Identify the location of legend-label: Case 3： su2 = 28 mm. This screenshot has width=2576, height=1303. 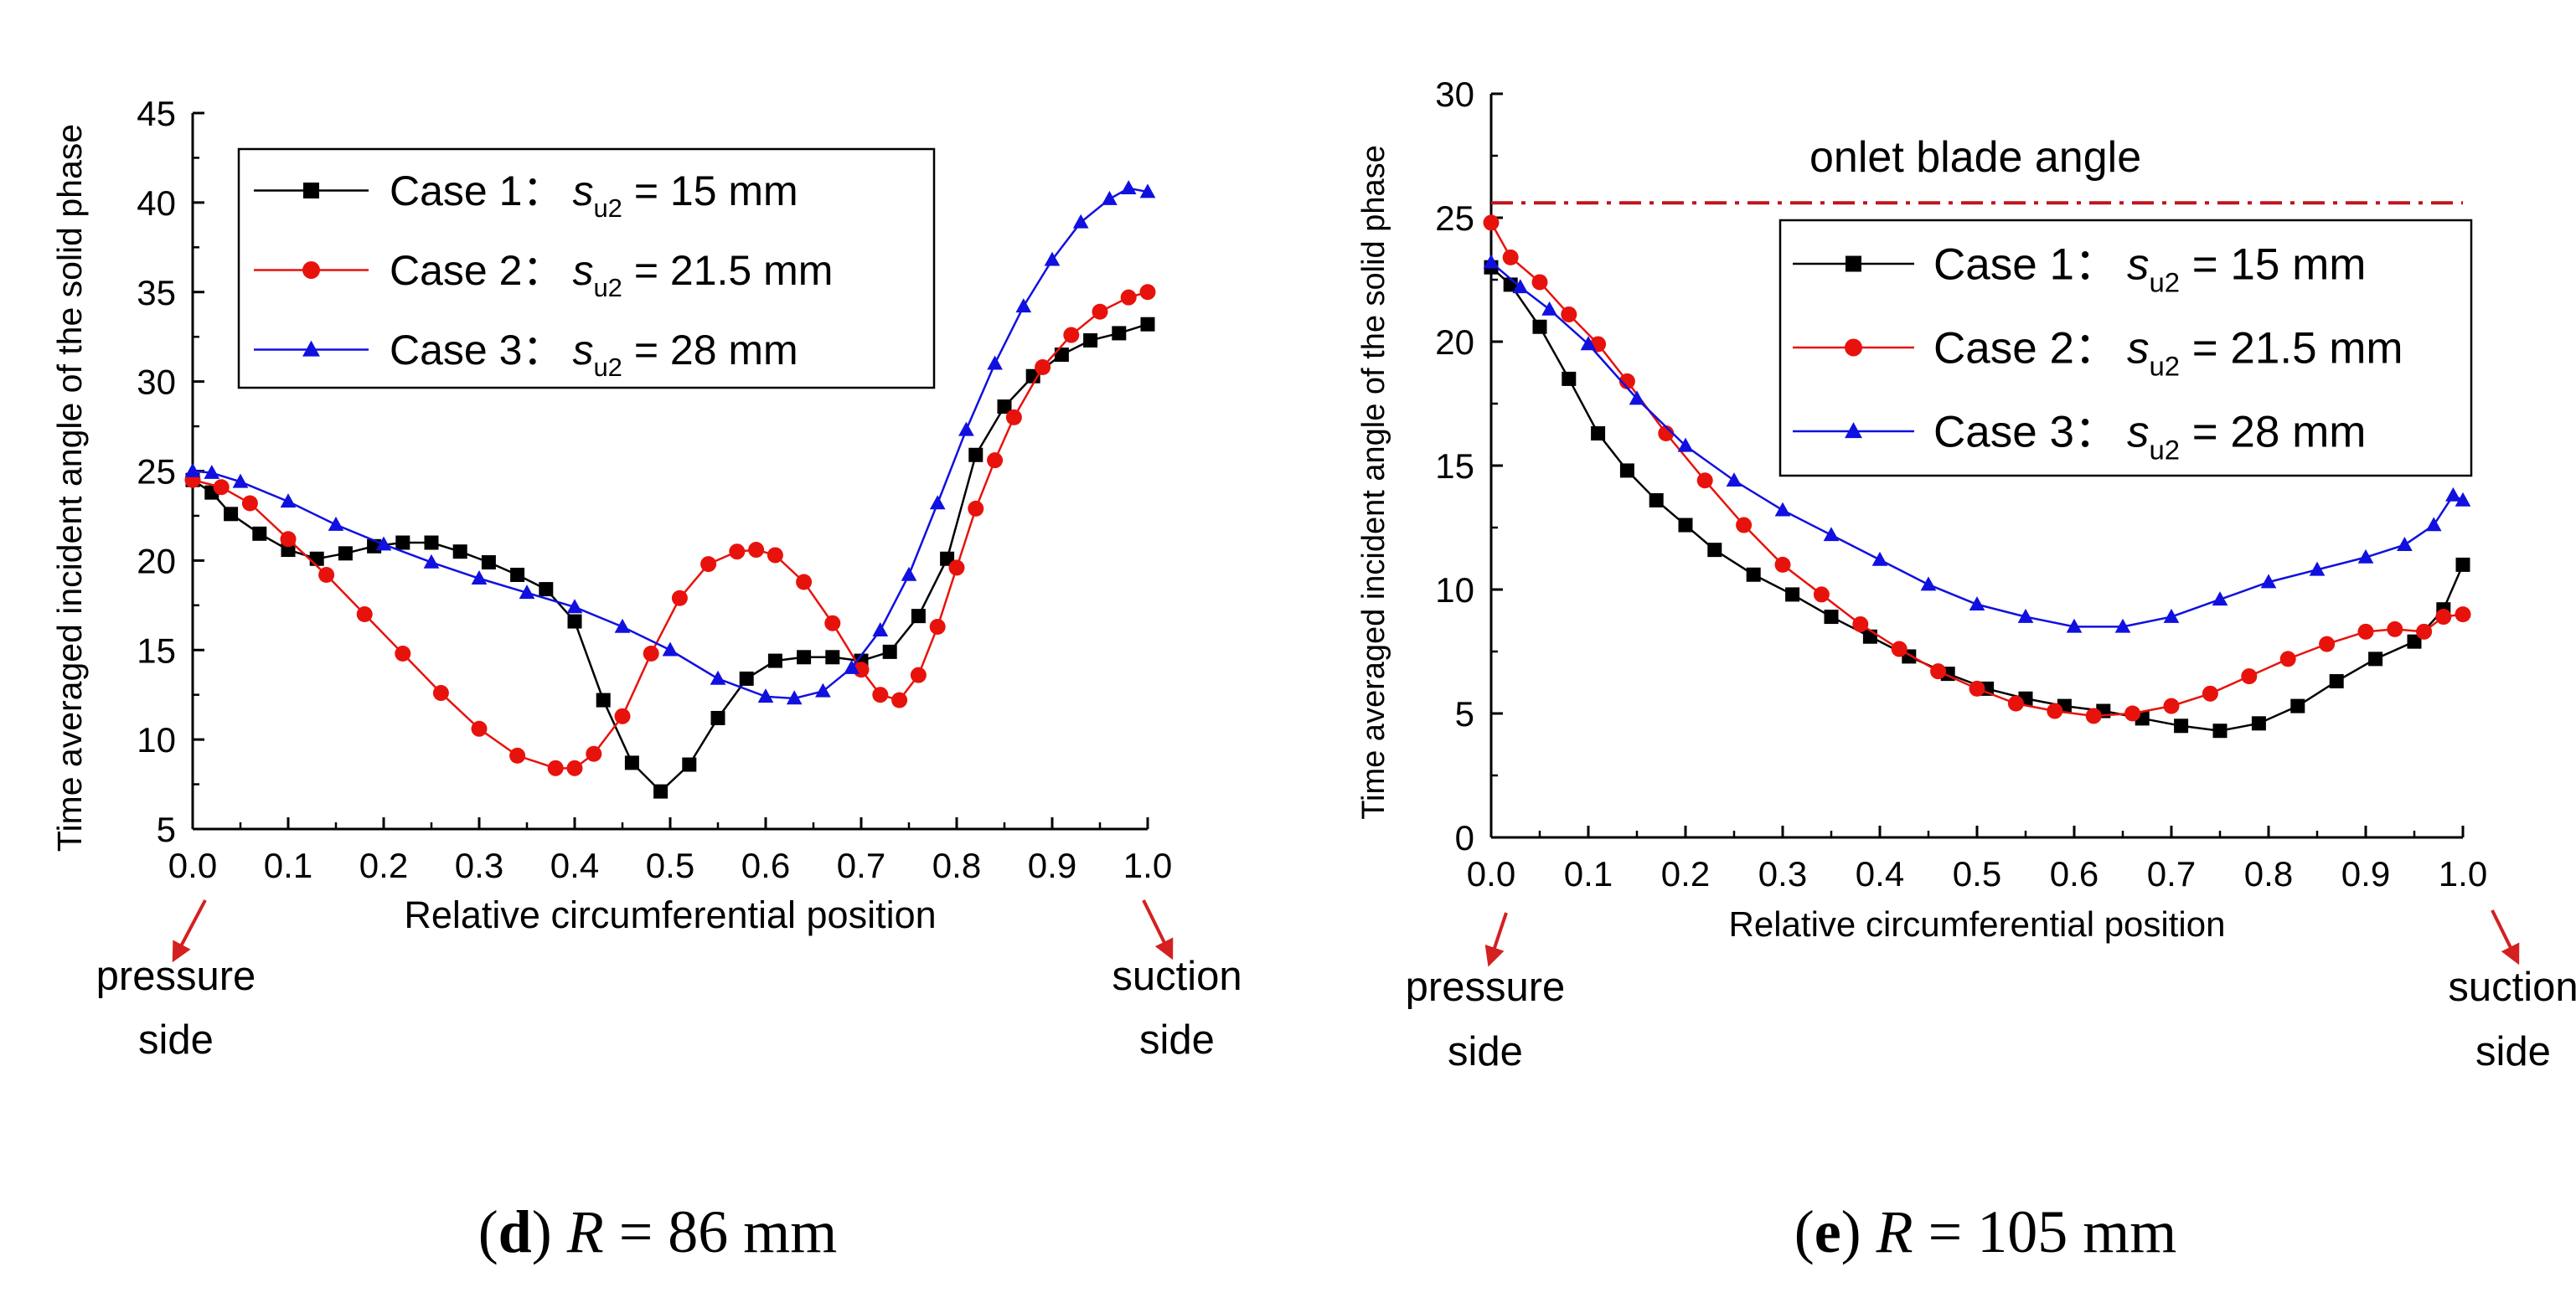
(594, 354).